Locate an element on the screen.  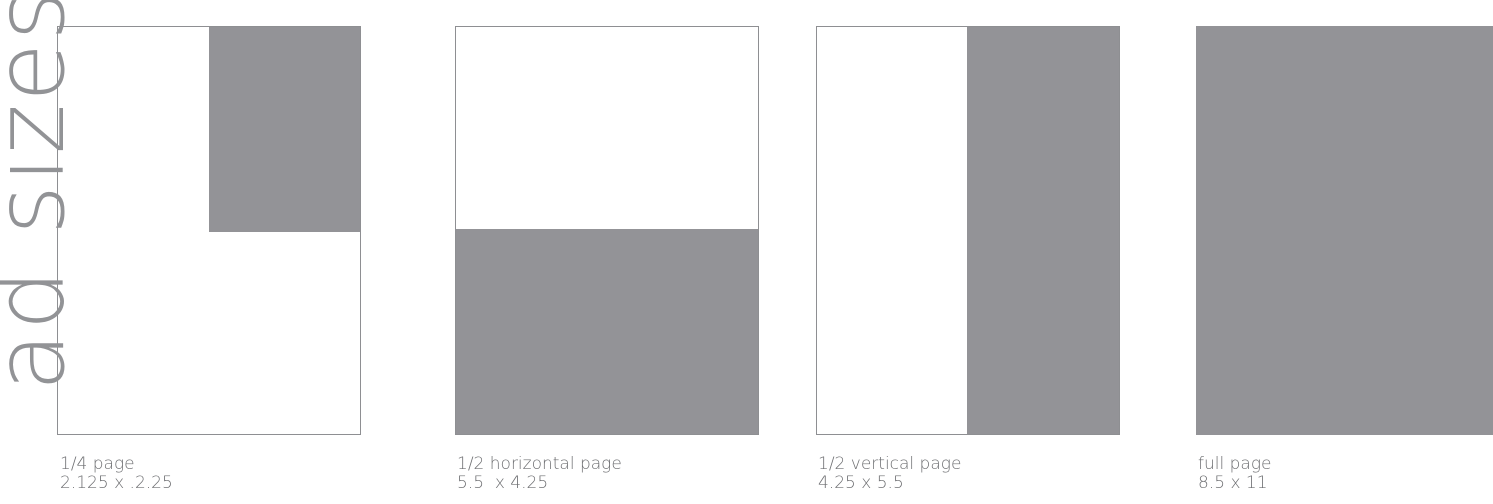
half-vertical-caption: 1/2 vertical page 4.25 x 5.5 is located at coordinates (889, 474).